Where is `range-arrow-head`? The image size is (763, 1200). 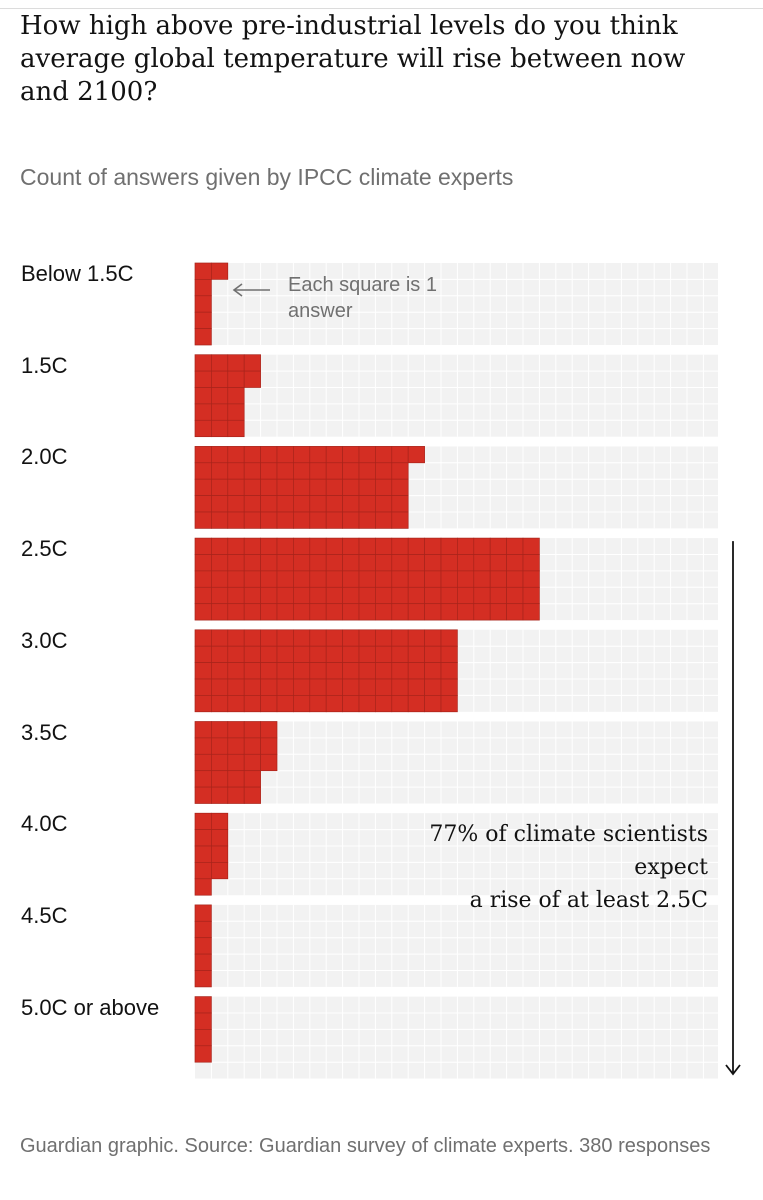 range-arrow-head is located at coordinates (733, 1070).